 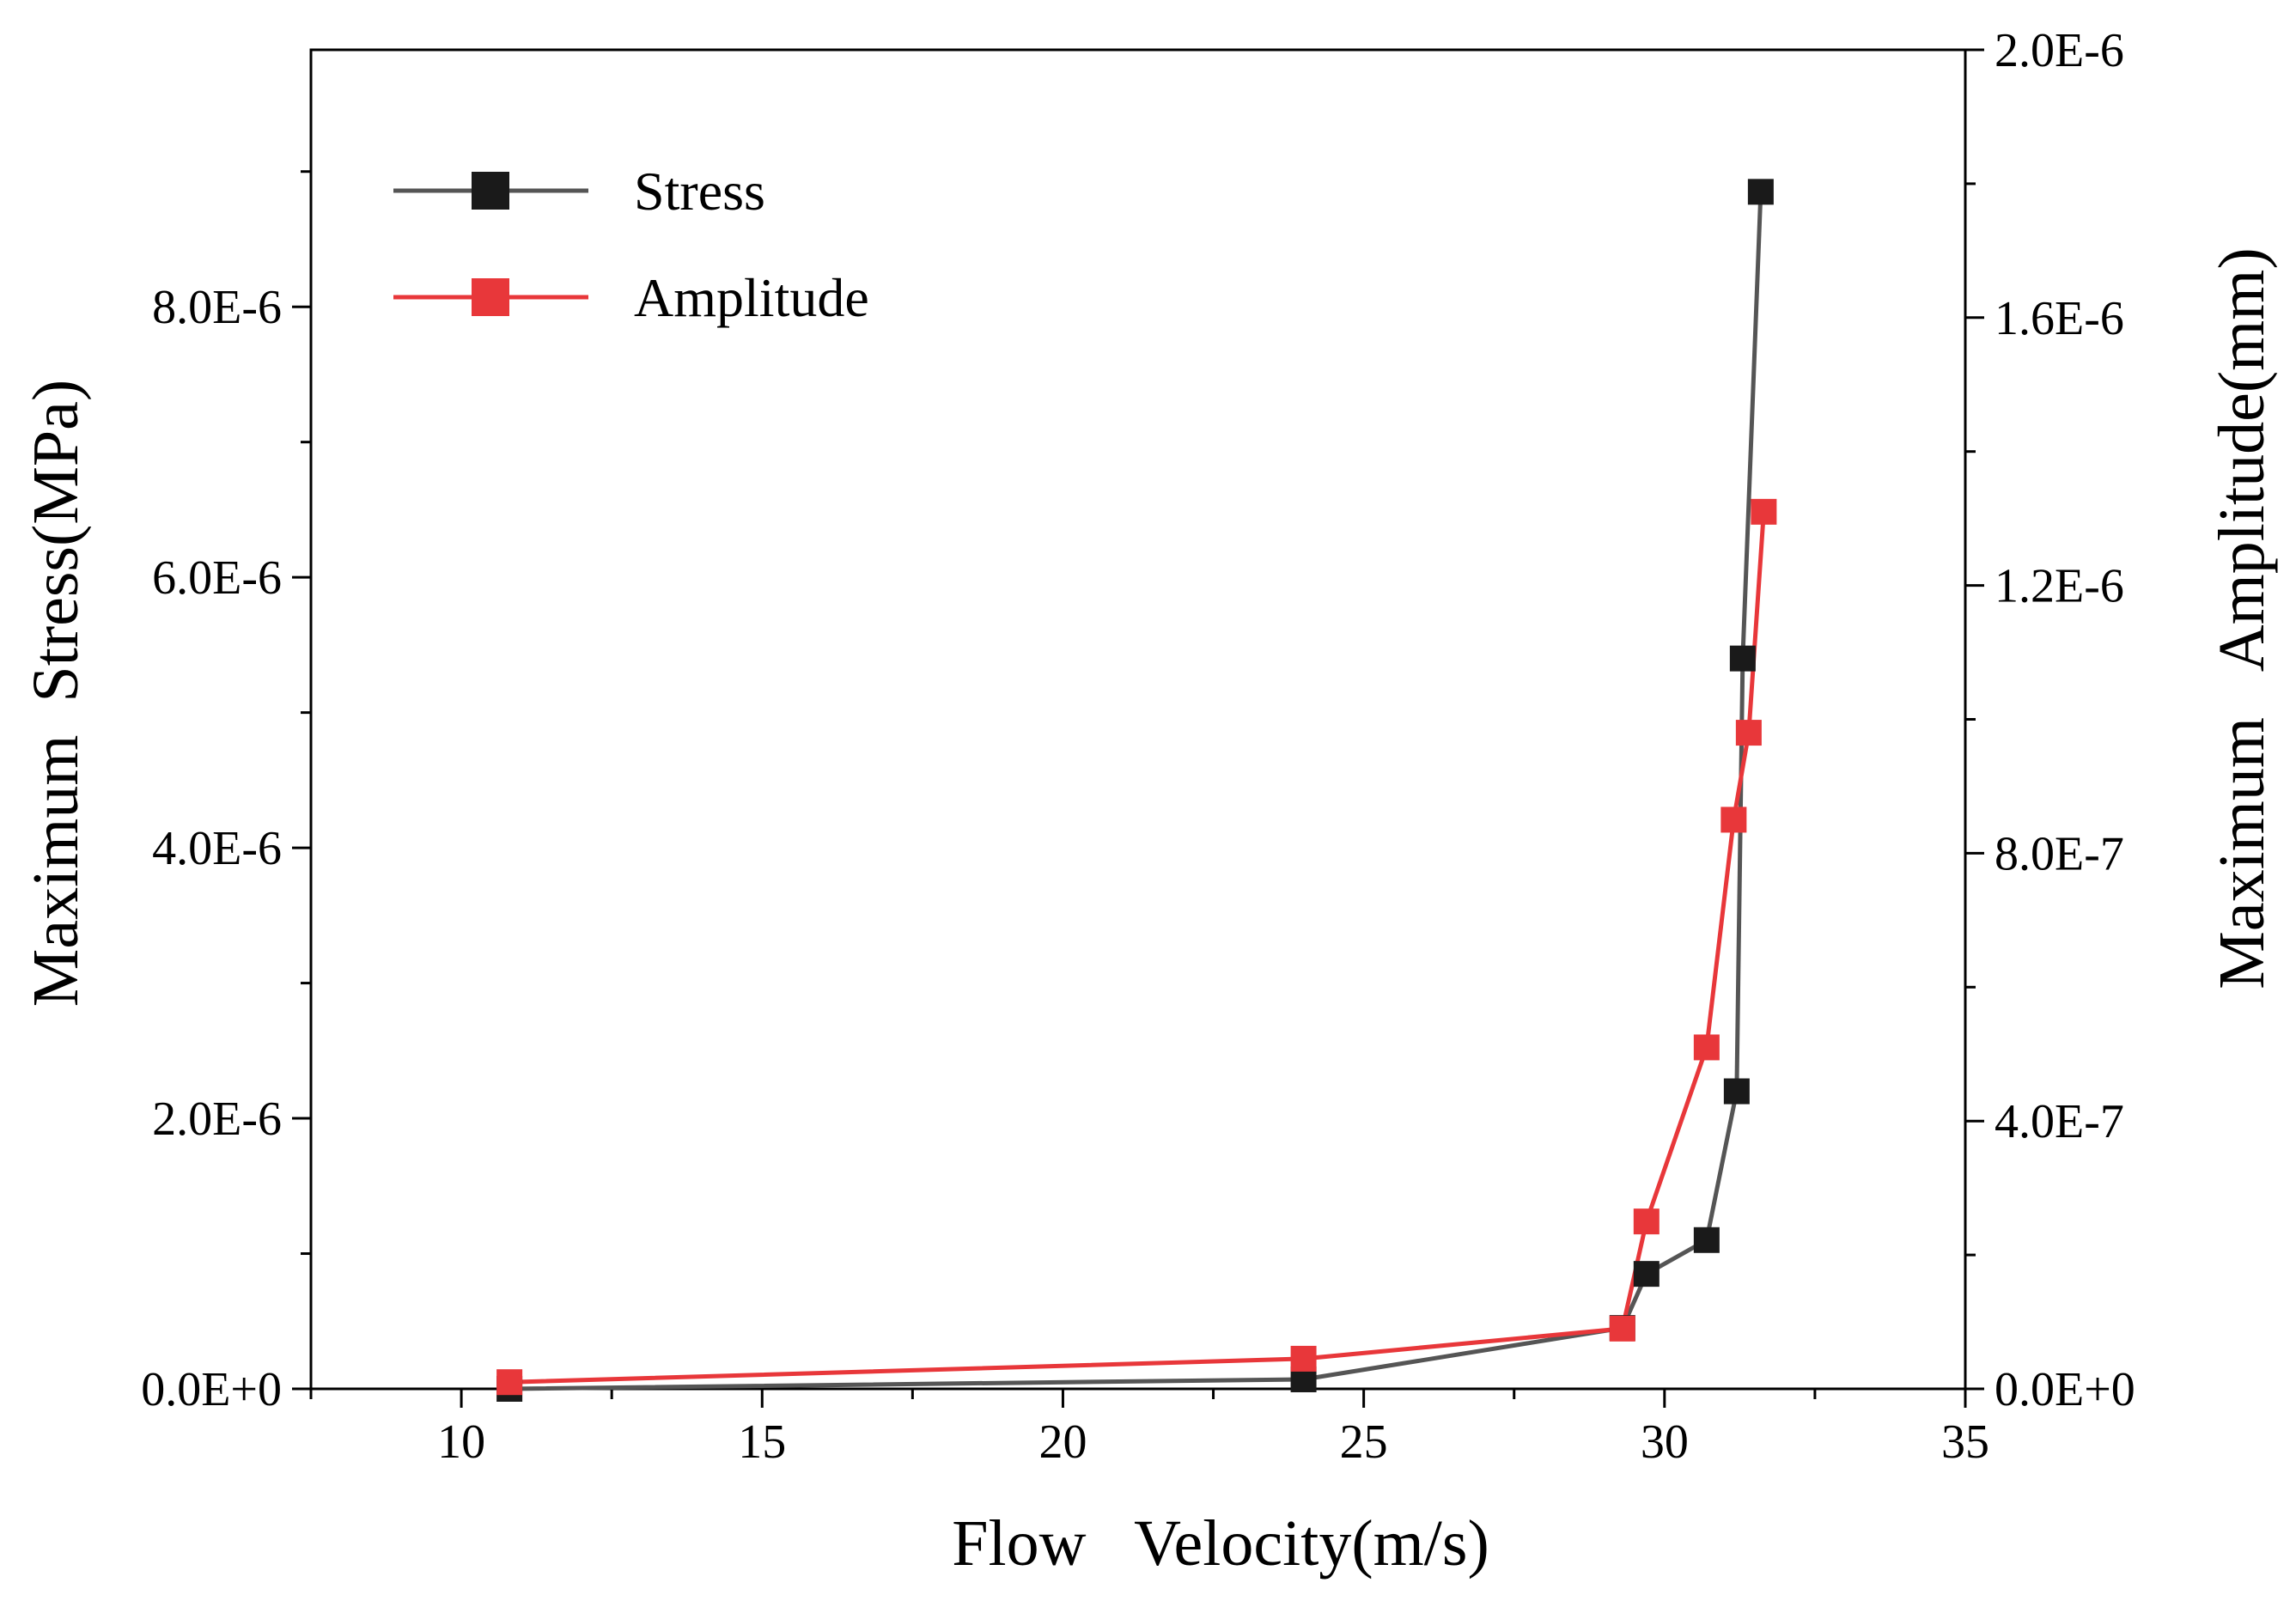 I want to click on legend-marker-amplitude, so click(x=491, y=297).